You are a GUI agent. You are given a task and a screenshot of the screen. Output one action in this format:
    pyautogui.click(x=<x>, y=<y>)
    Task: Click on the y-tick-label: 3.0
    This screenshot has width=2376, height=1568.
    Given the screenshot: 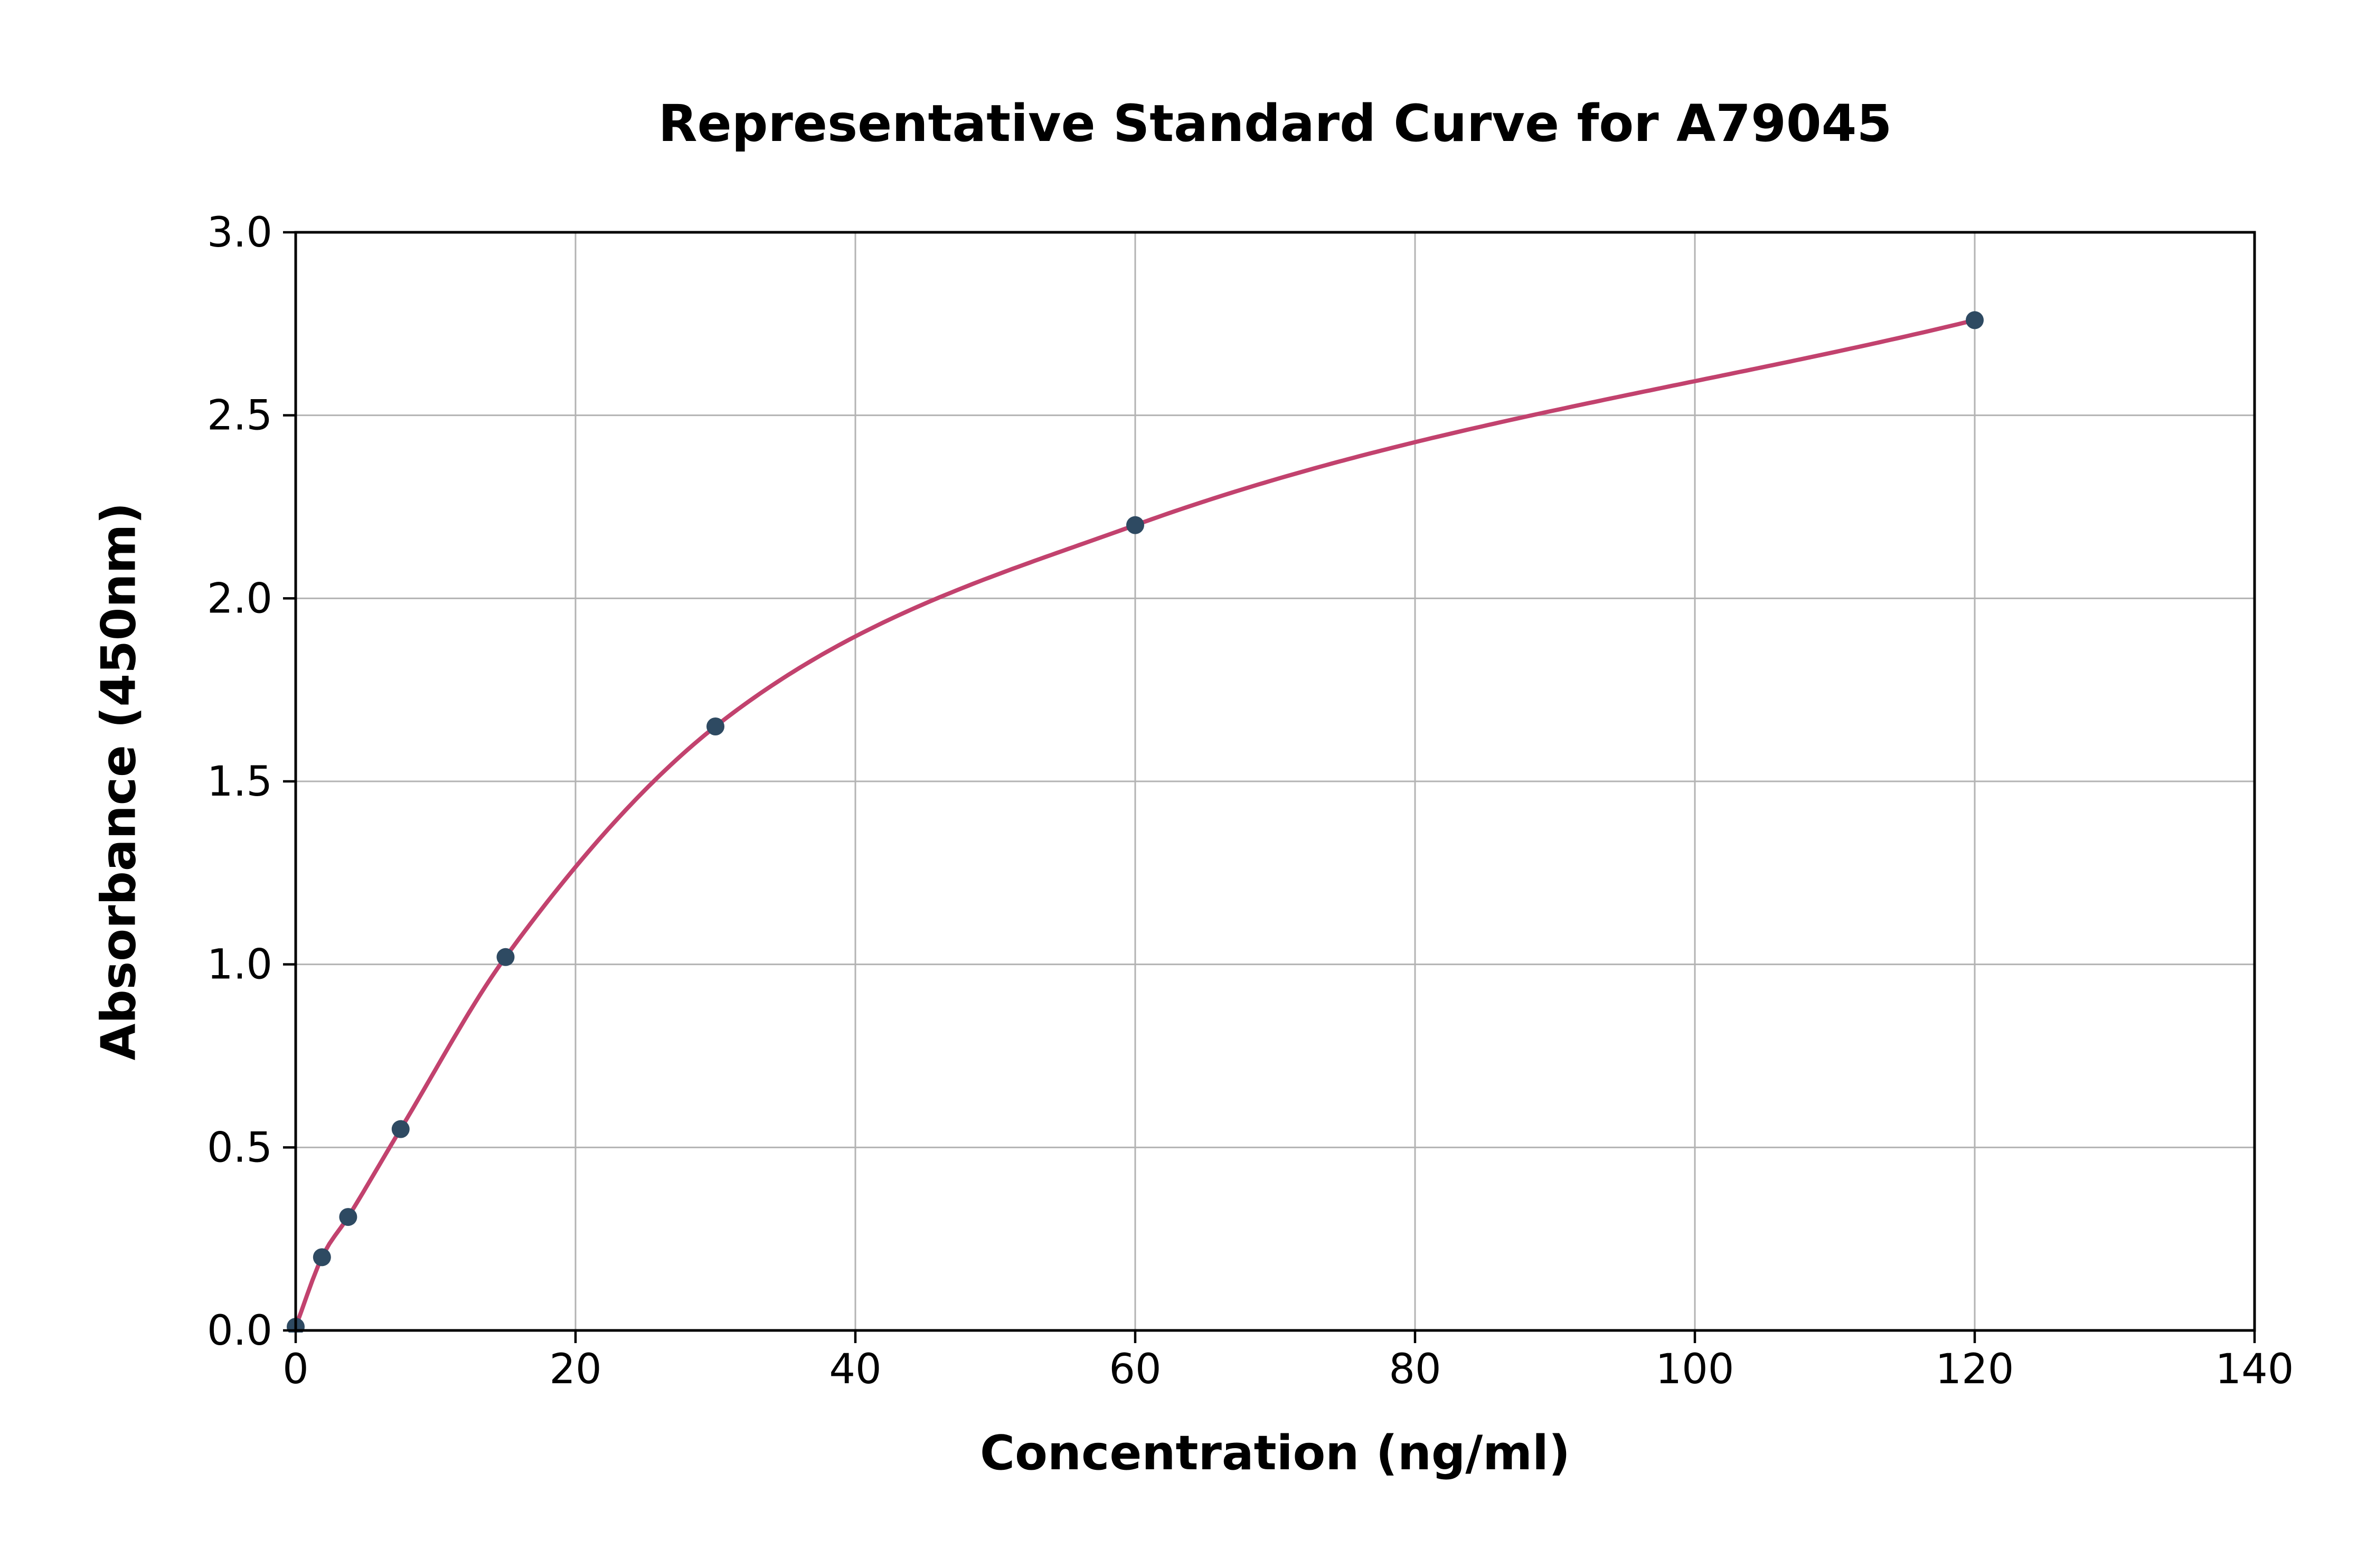 What is the action you would take?
    pyautogui.click(x=240, y=233)
    